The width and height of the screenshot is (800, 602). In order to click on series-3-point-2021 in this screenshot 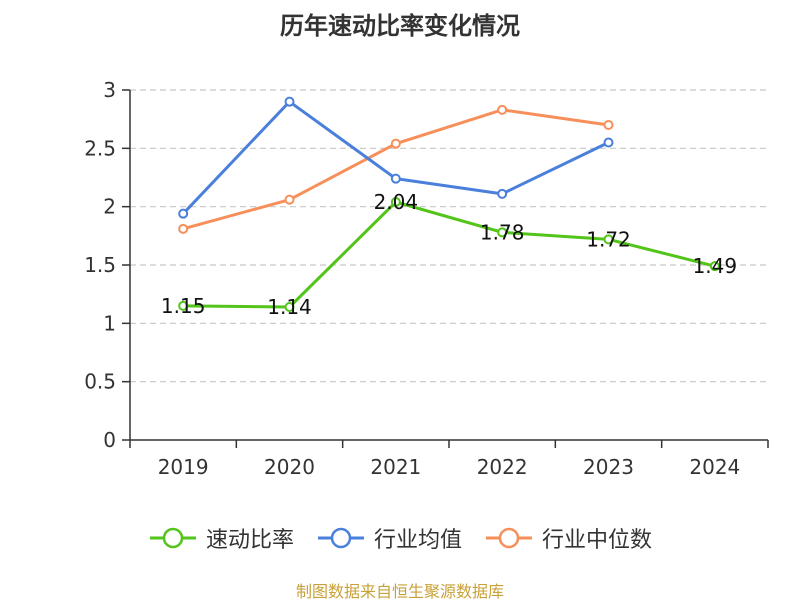, I will do `click(395, 143)`.